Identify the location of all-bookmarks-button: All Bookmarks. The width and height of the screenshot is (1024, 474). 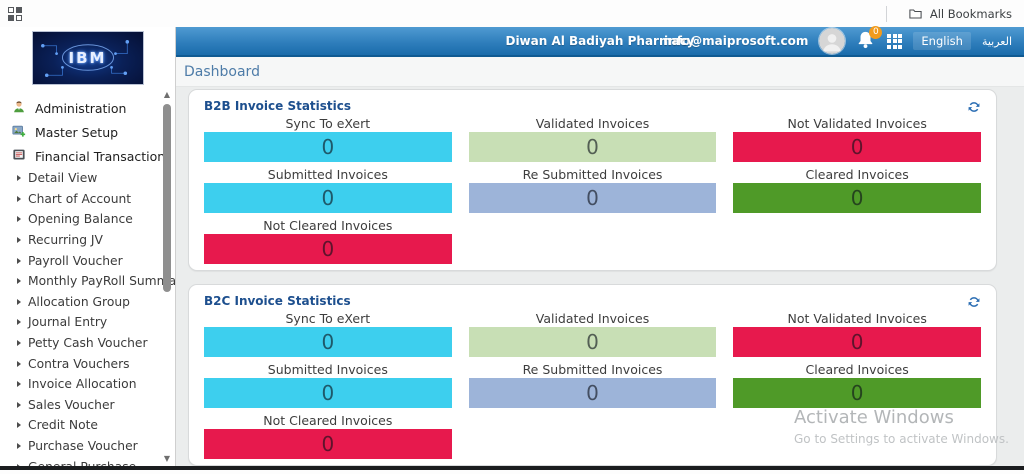
(970, 13).